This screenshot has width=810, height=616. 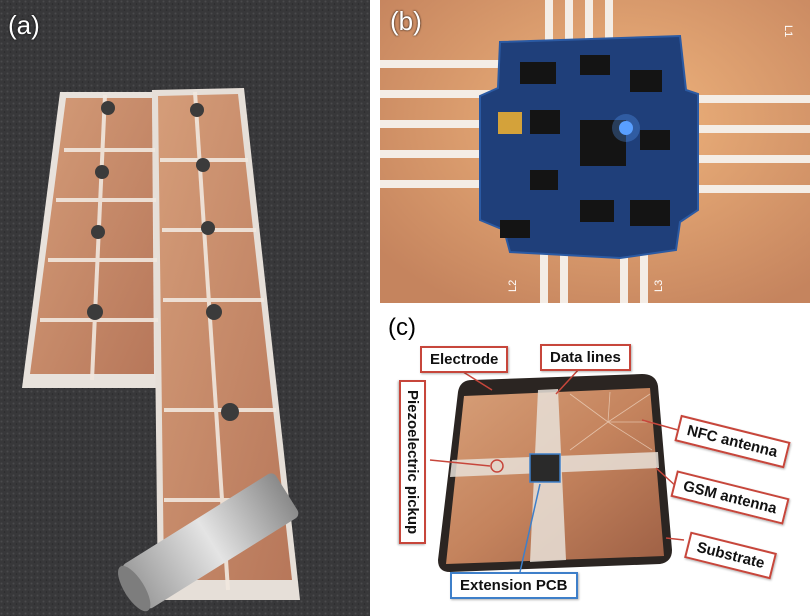 What do you see at coordinates (659, 286) in the screenshot?
I see `pcb-mark-l3: L3` at bounding box center [659, 286].